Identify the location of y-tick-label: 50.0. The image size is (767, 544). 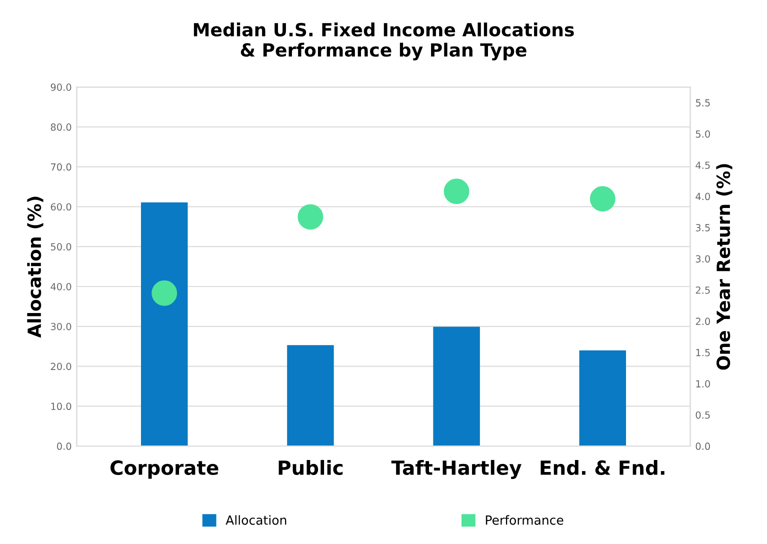
(61, 246).